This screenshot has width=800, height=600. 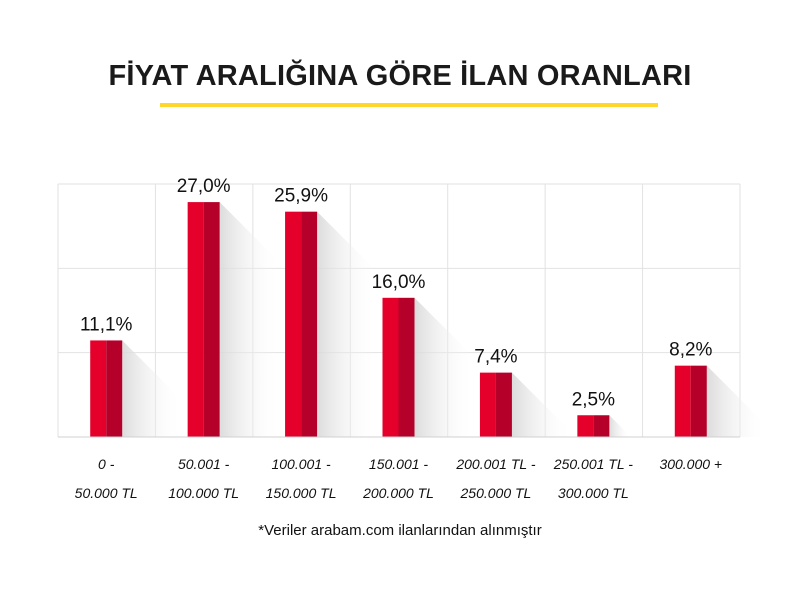 What do you see at coordinates (106, 493) in the screenshot?
I see `x-tick-label: 50.000 TL` at bounding box center [106, 493].